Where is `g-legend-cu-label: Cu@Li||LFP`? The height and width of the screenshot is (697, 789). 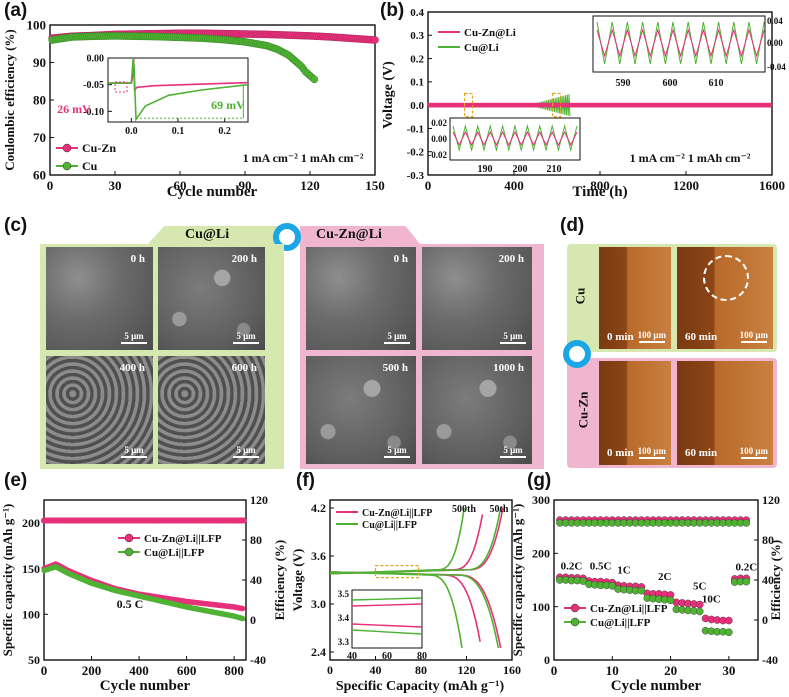 g-legend-cu-label: Cu@Li||LFP is located at coordinates (620, 623).